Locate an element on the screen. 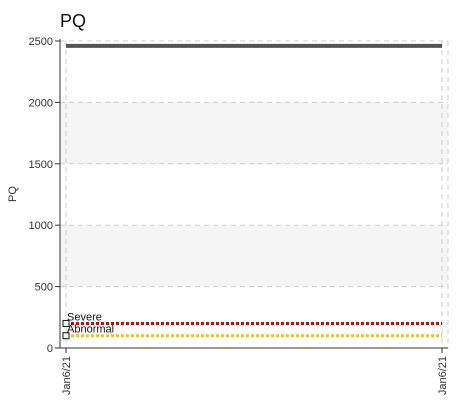 This screenshot has height=407, width=465. y-tick-label: 1500 is located at coordinates (41, 165).